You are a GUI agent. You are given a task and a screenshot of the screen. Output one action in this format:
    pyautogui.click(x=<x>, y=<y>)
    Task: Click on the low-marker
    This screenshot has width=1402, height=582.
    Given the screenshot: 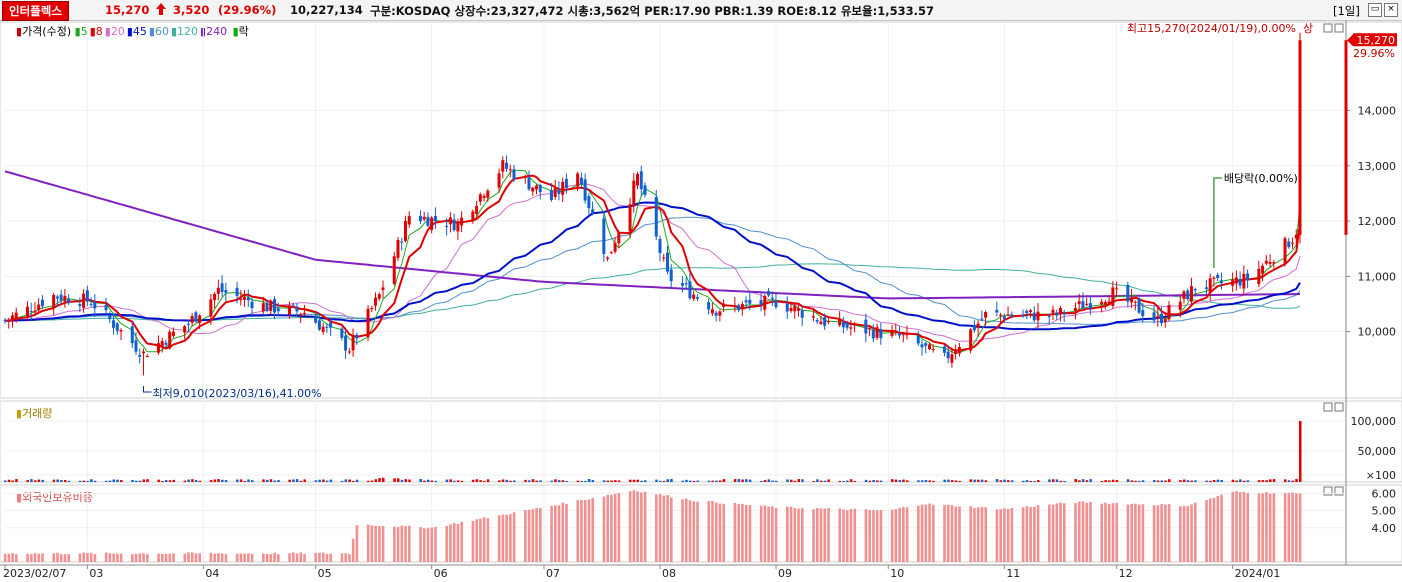 What is the action you would take?
    pyautogui.click(x=147, y=389)
    